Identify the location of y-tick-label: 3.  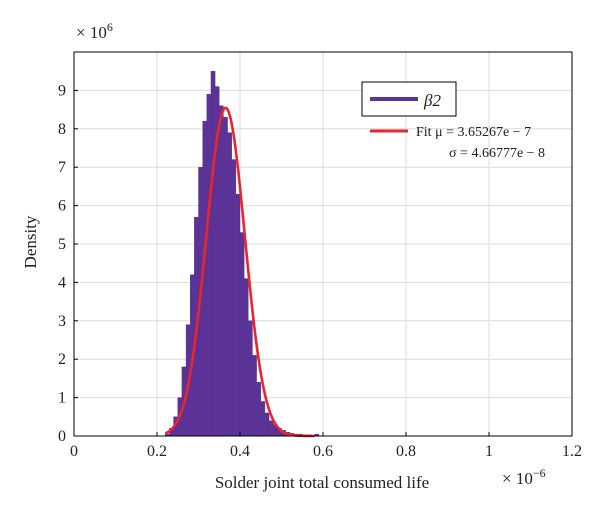
(62, 321).